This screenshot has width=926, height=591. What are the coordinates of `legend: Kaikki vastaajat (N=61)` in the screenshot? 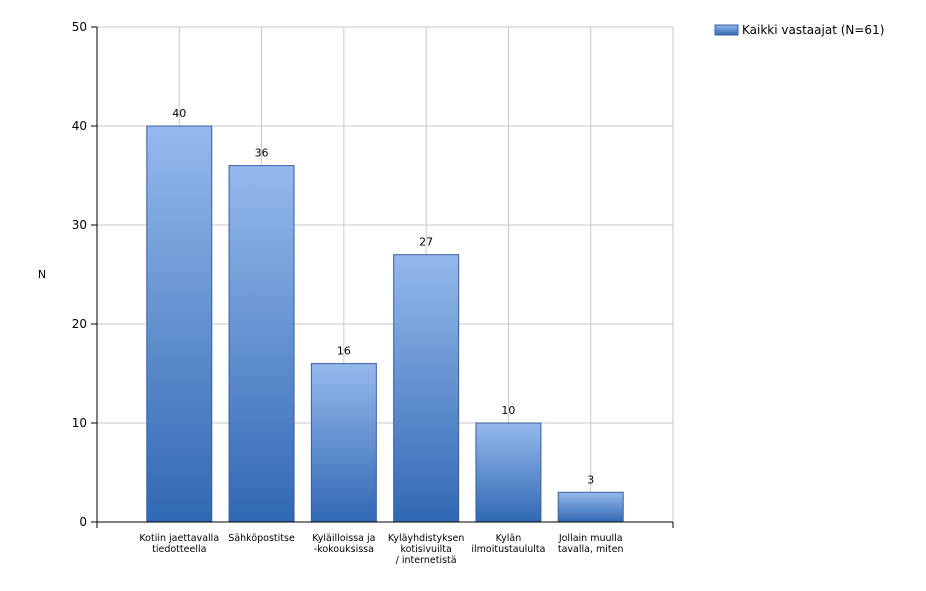 It's located at (799, 30).